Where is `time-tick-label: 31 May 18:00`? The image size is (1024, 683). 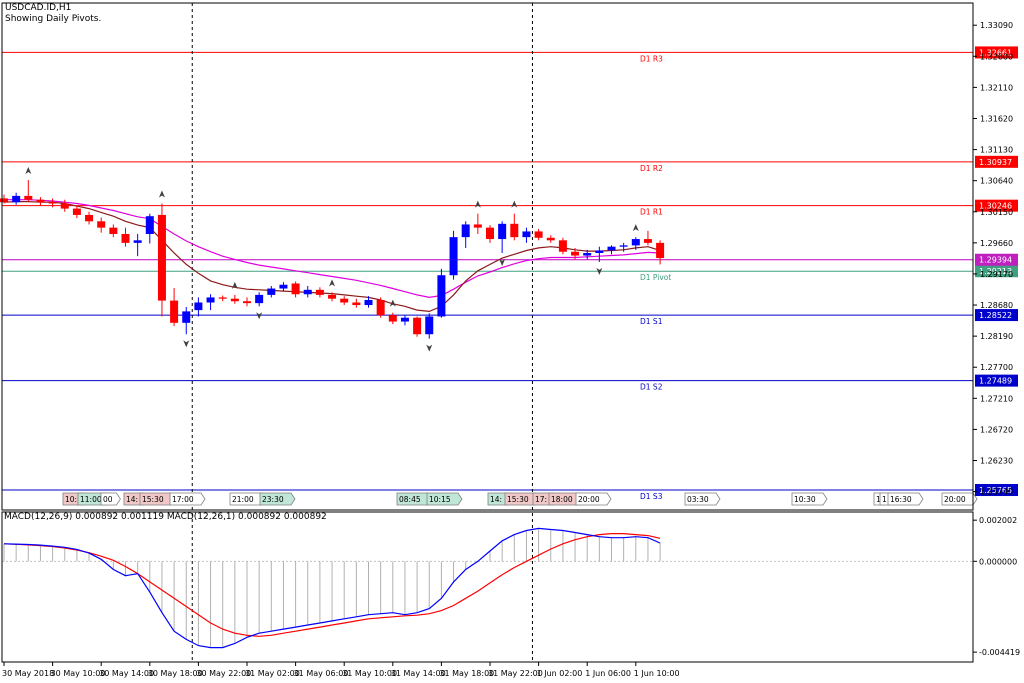
time-tick-label: 31 May 18:00 is located at coordinates (466, 673).